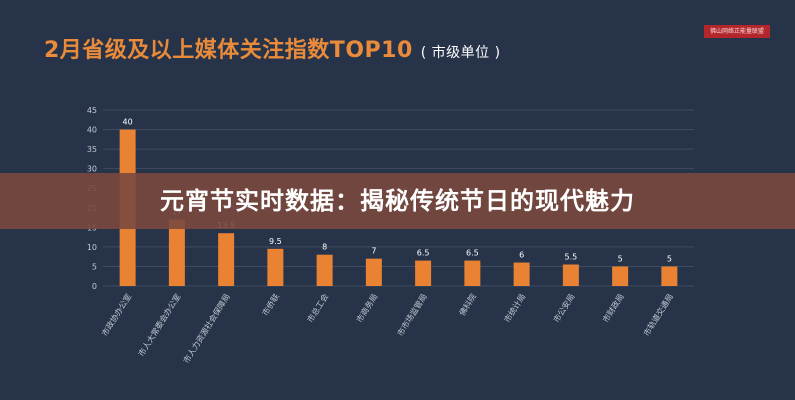  I want to click on headline-banner, so click(397, 201).